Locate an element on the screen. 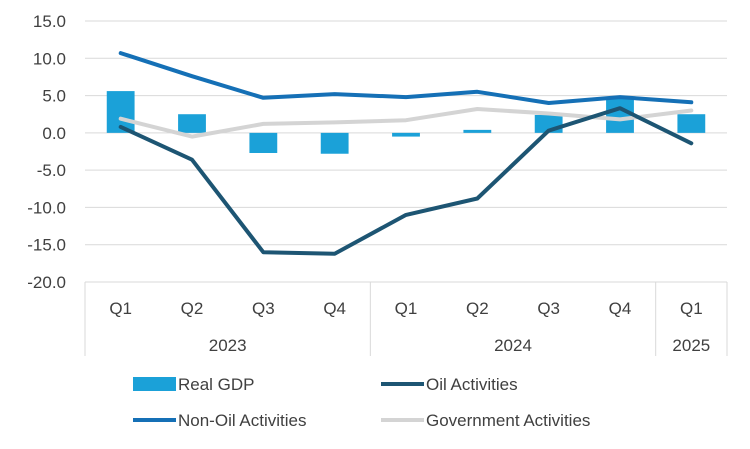 The width and height of the screenshot is (750, 449). year-label: 2024 is located at coordinates (513, 345).